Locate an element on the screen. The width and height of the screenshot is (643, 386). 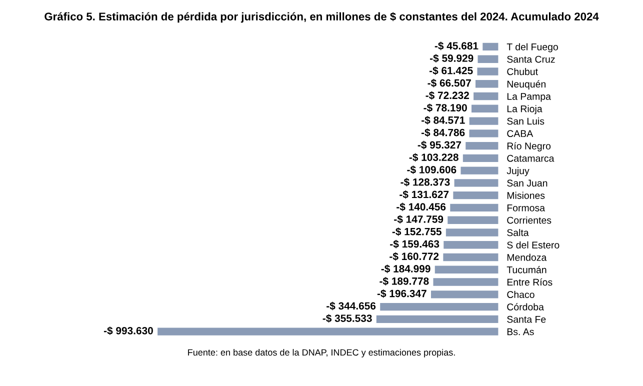
y-tick-label: Misiones is located at coordinates (526, 195).